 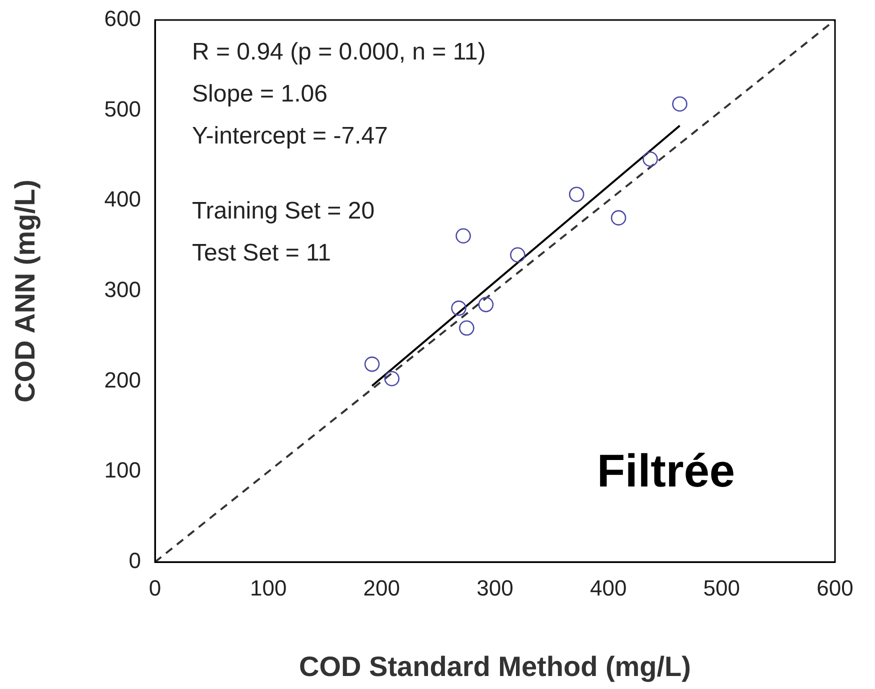 What do you see at coordinates (122, 199) in the screenshot?
I see `y-tick-label: 400` at bounding box center [122, 199].